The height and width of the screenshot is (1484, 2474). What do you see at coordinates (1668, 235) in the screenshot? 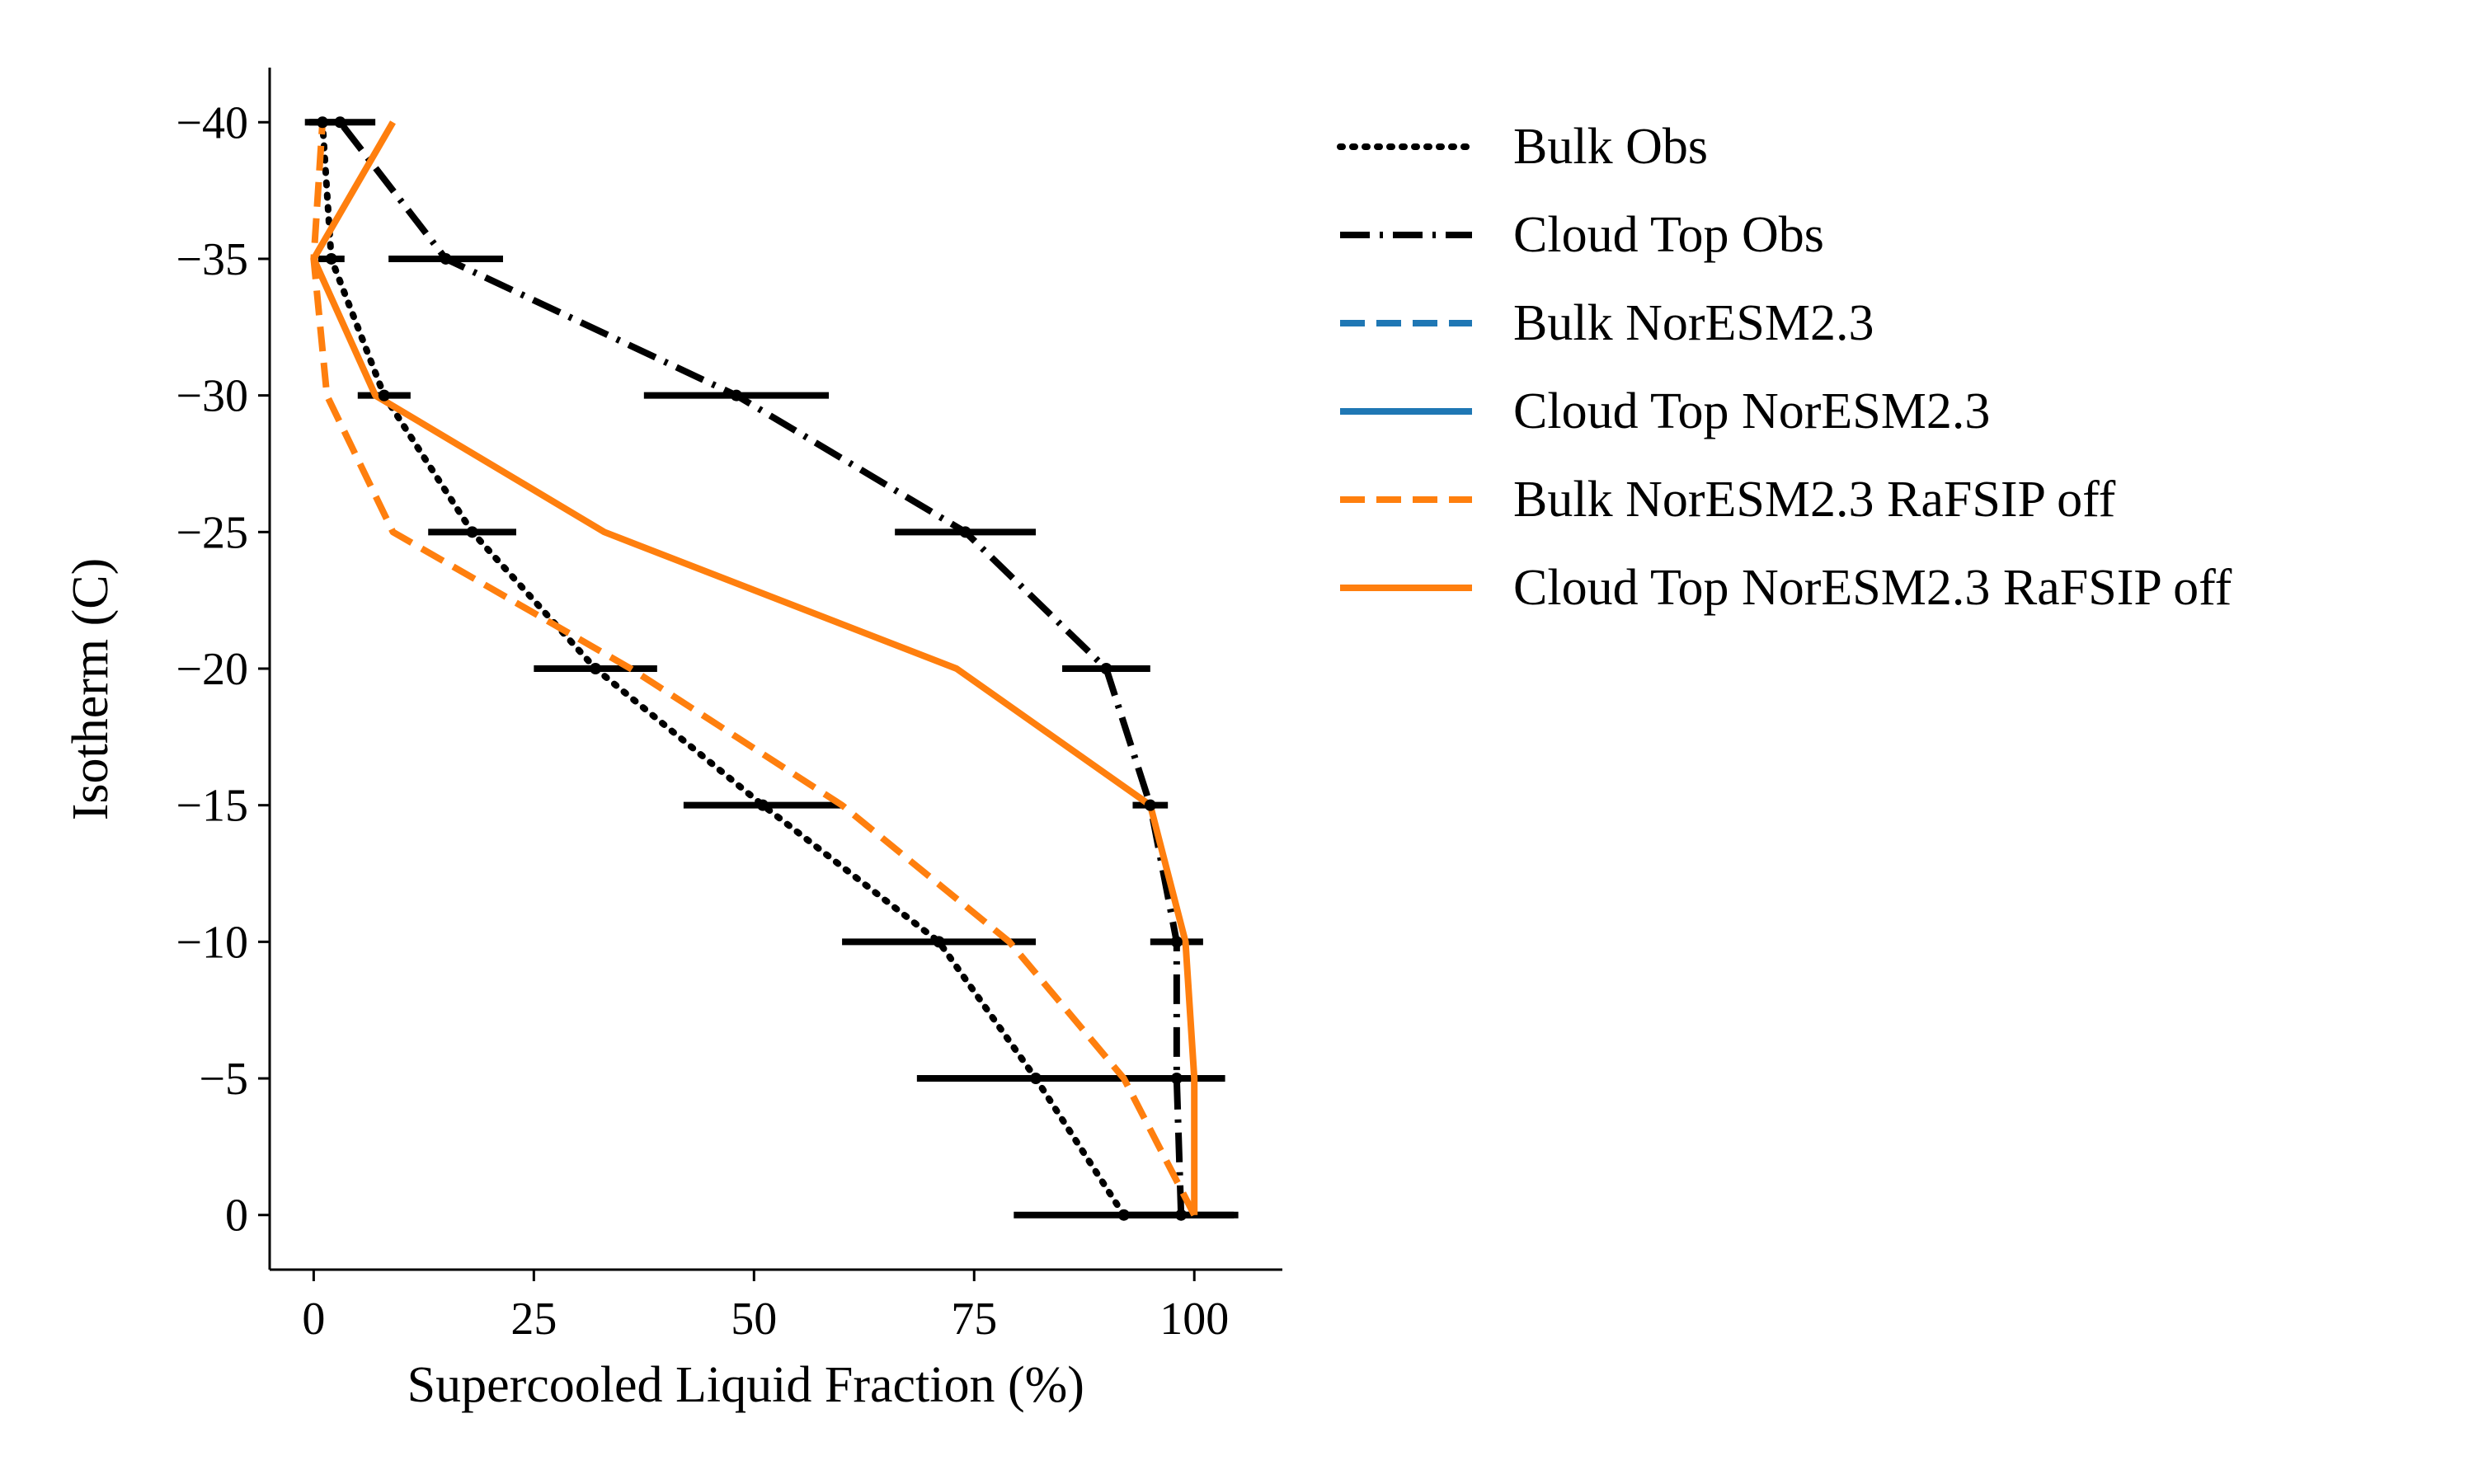
I see `legend-label: Cloud Top Obs` at bounding box center [1668, 235].